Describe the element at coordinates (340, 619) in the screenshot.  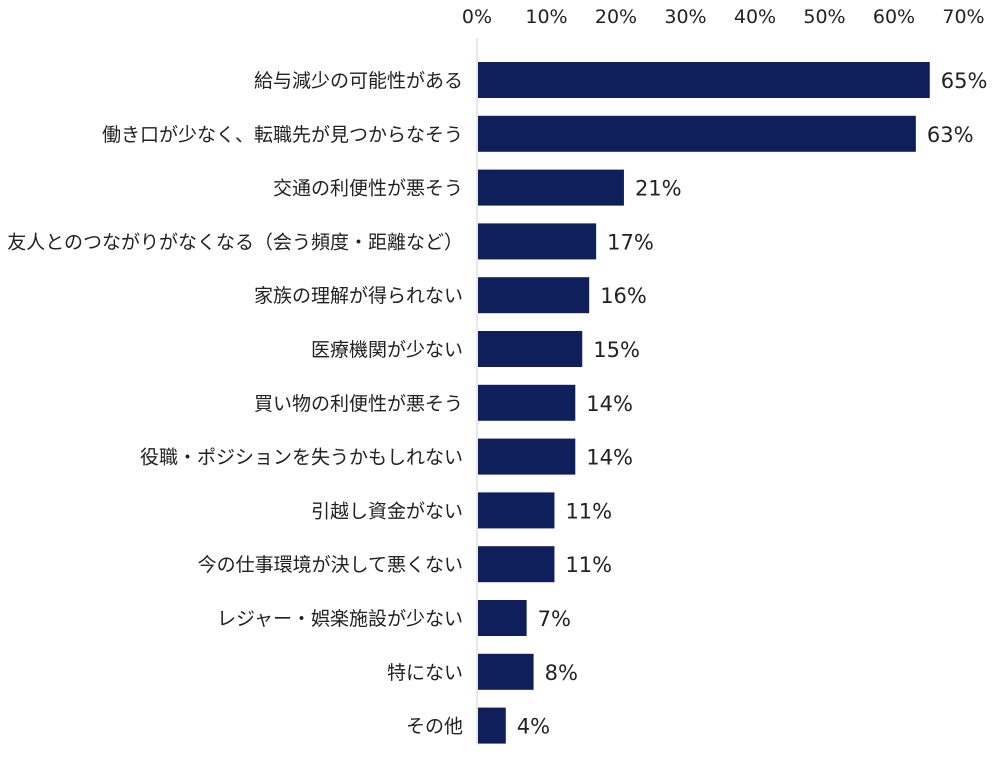
I see `category-label: レジャー・娯楽施設が少ない` at that location.